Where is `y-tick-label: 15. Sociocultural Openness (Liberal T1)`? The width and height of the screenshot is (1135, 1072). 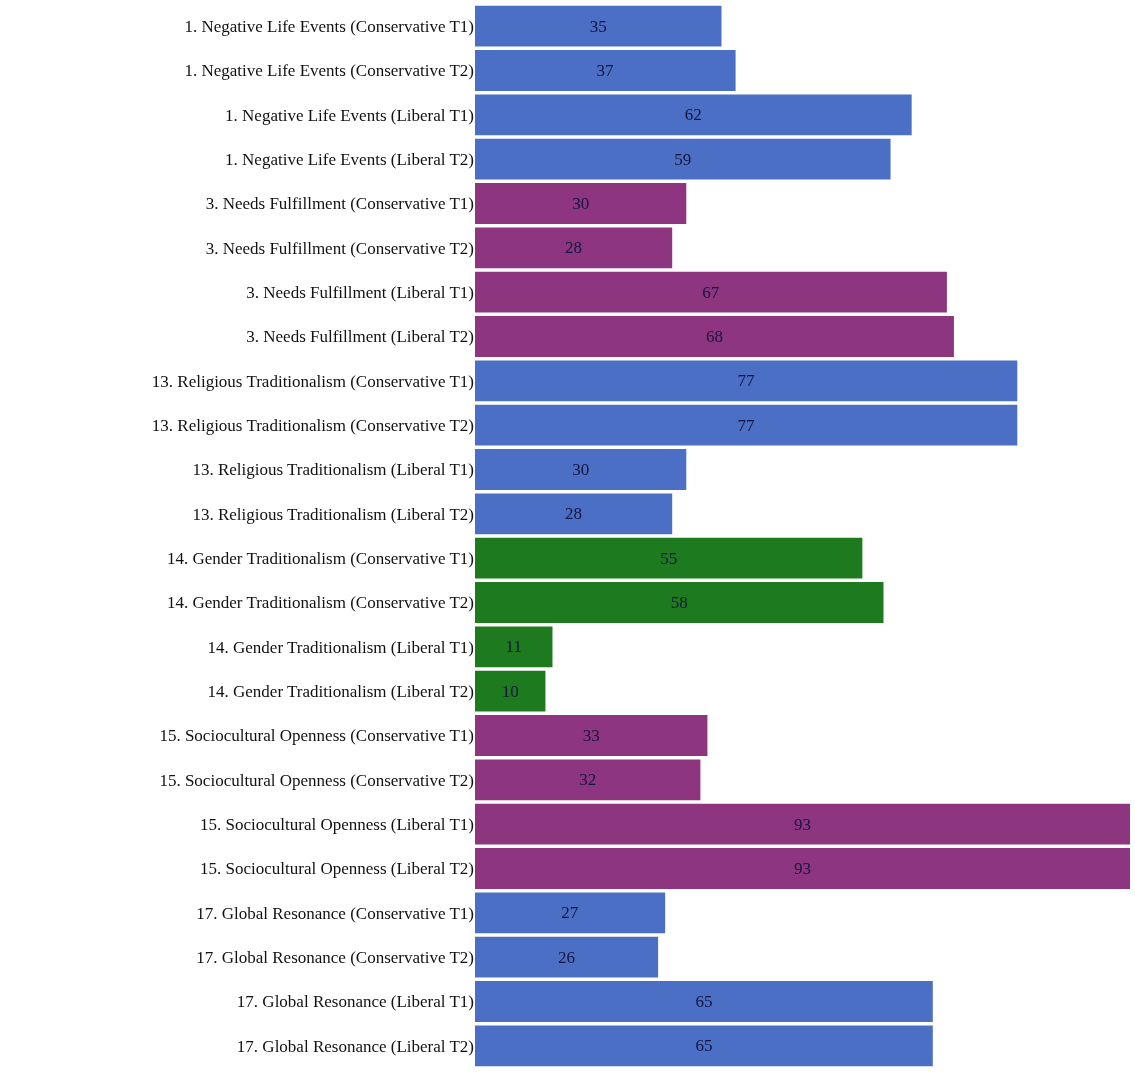
y-tick-label: 15. Sociocultural Openness (Liberal T1) is located at coordinates (337, 825).